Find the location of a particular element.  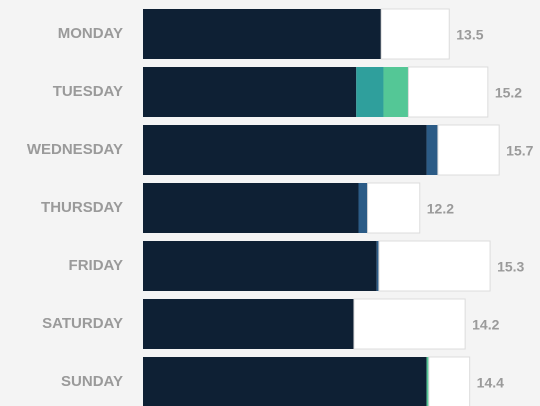

total-label: 14.2 is located at coordinates (485, 325).